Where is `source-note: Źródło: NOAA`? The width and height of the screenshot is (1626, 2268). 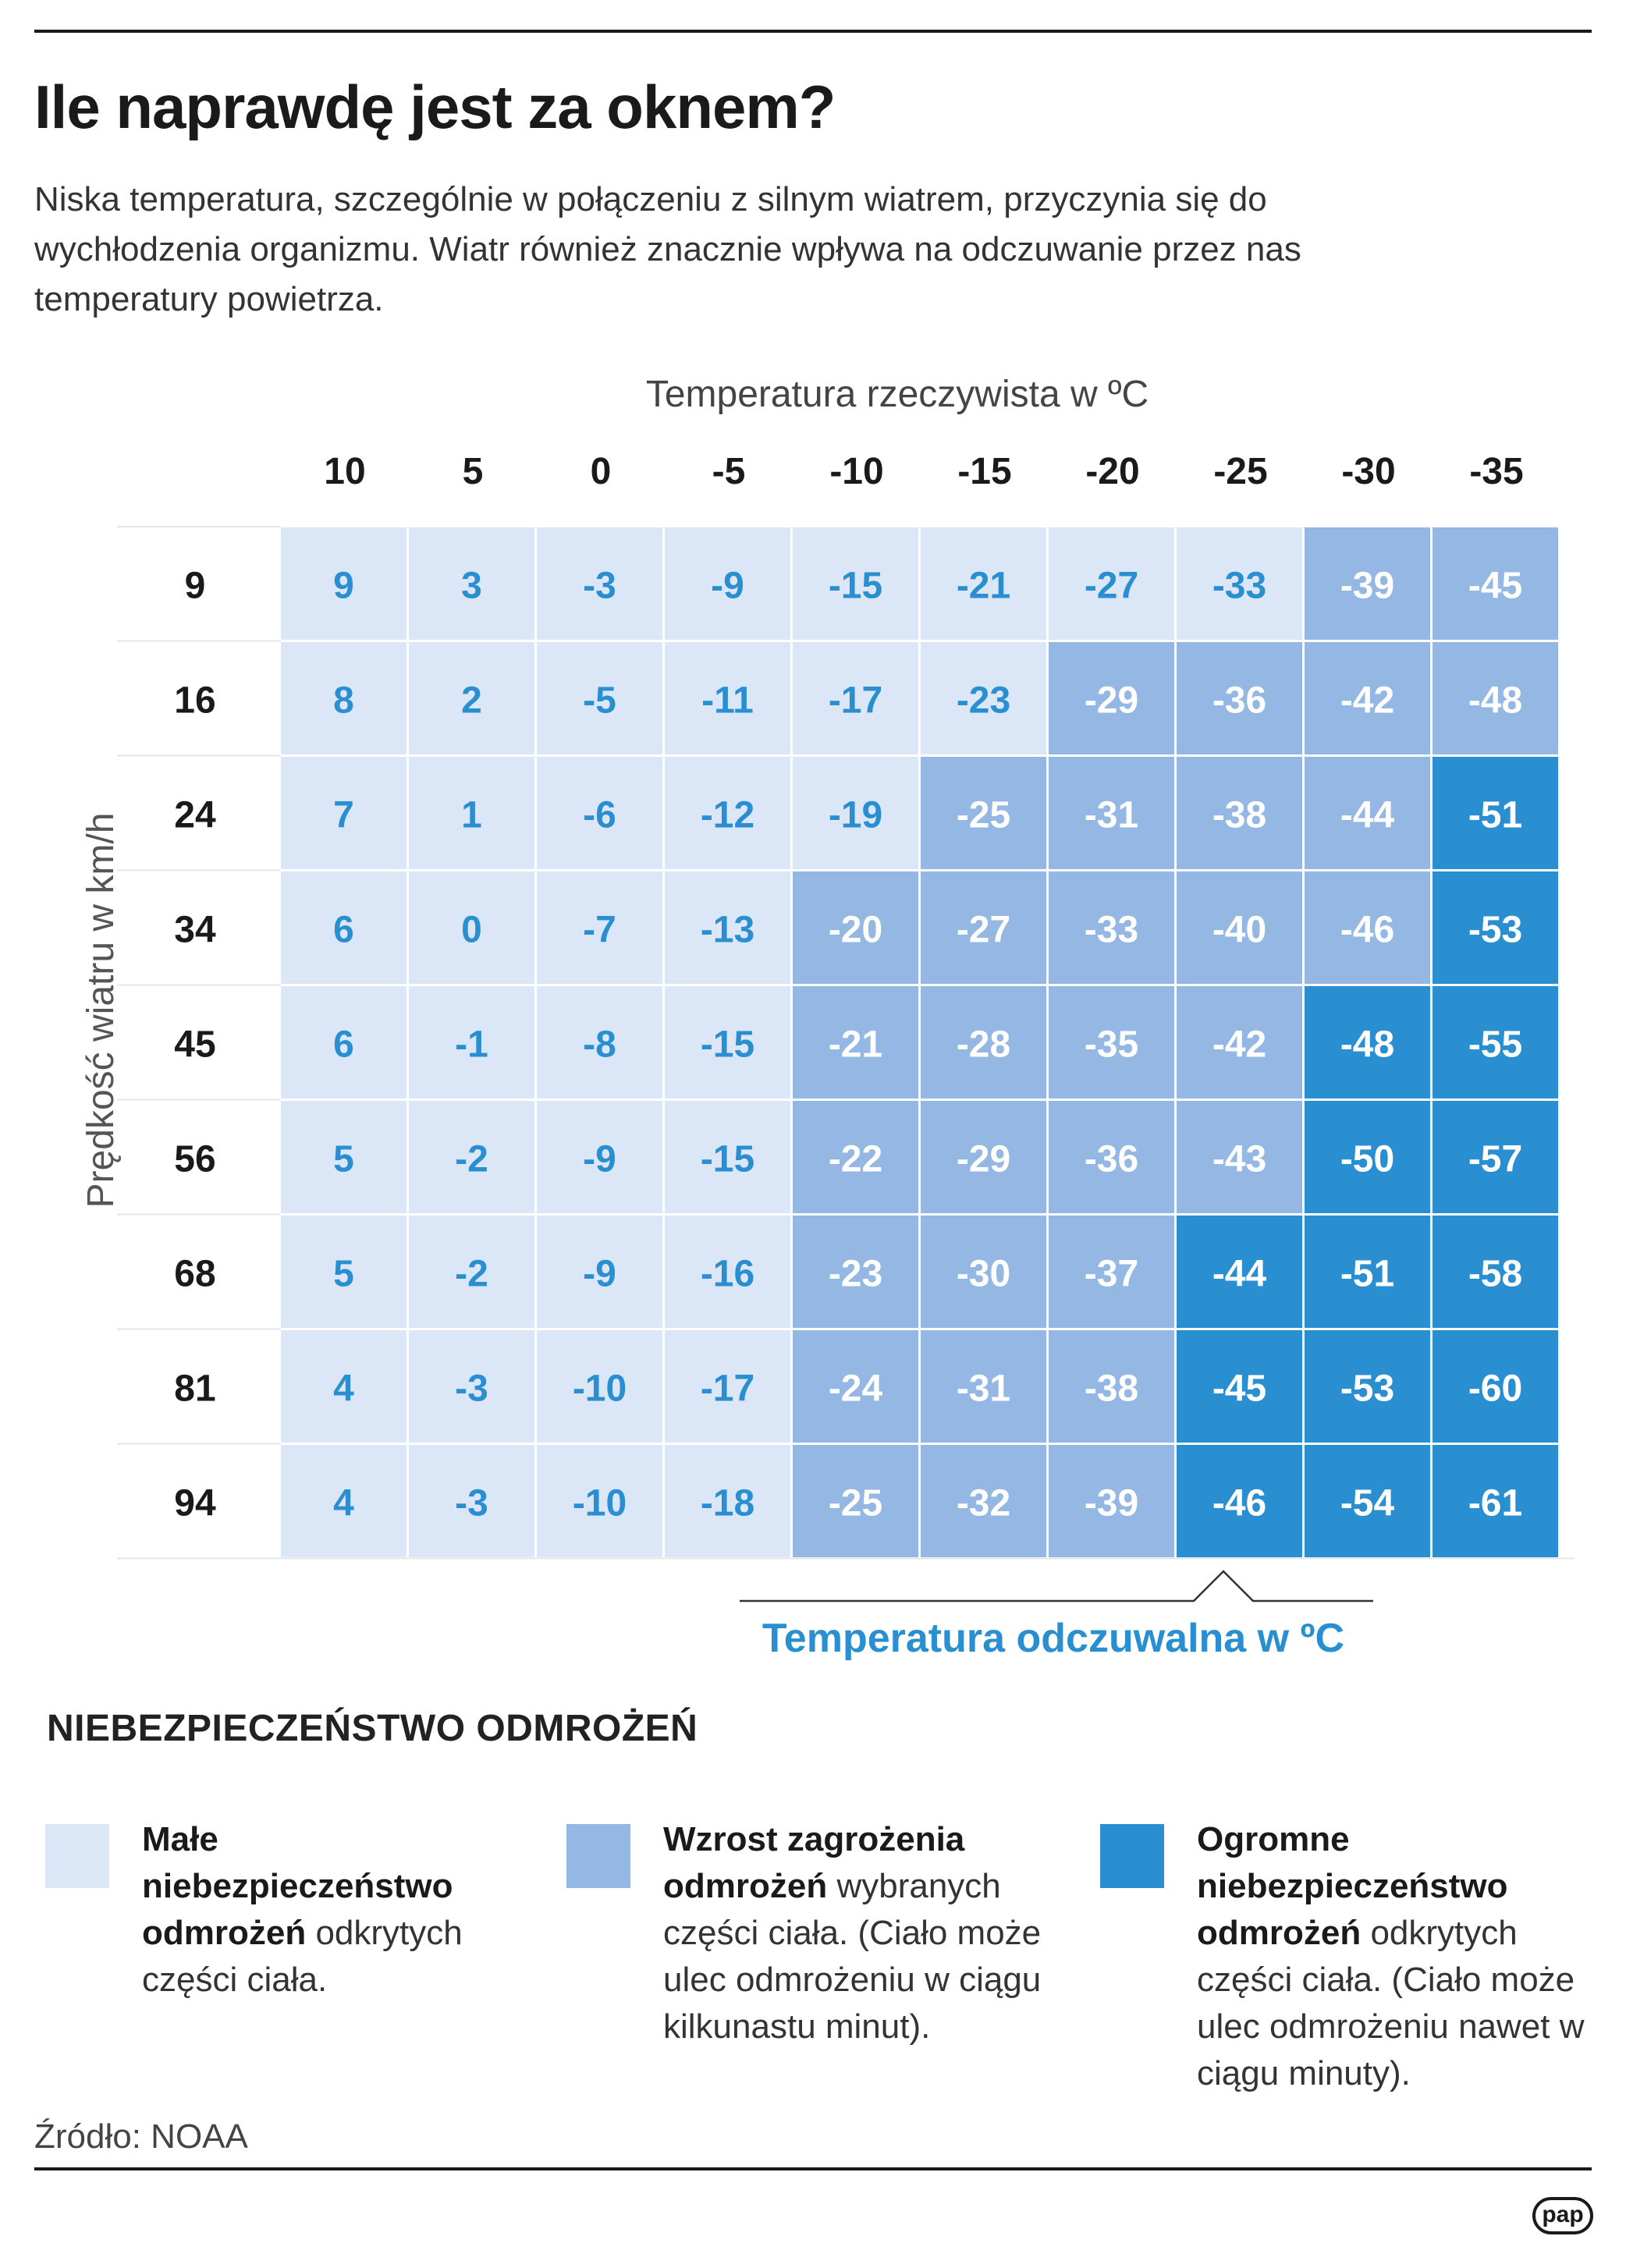 source-note: Źródło: NOAA is located at coordinates (141, 2137).